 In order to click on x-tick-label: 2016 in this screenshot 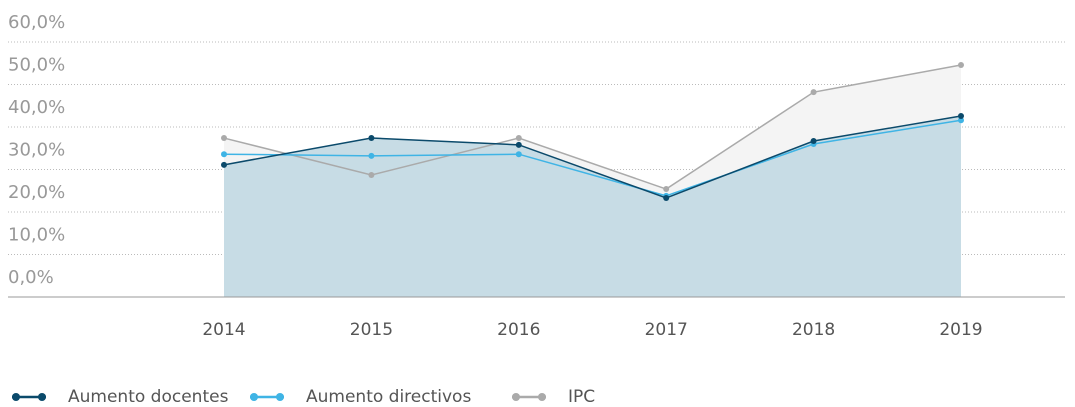, I will do `click(518, 330)`.